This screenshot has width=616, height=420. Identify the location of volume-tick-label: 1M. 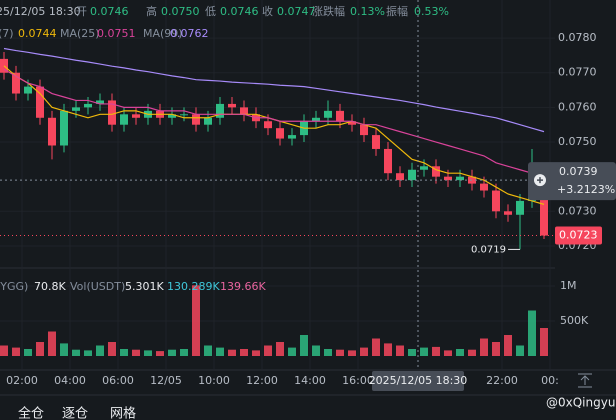
(568, 285).